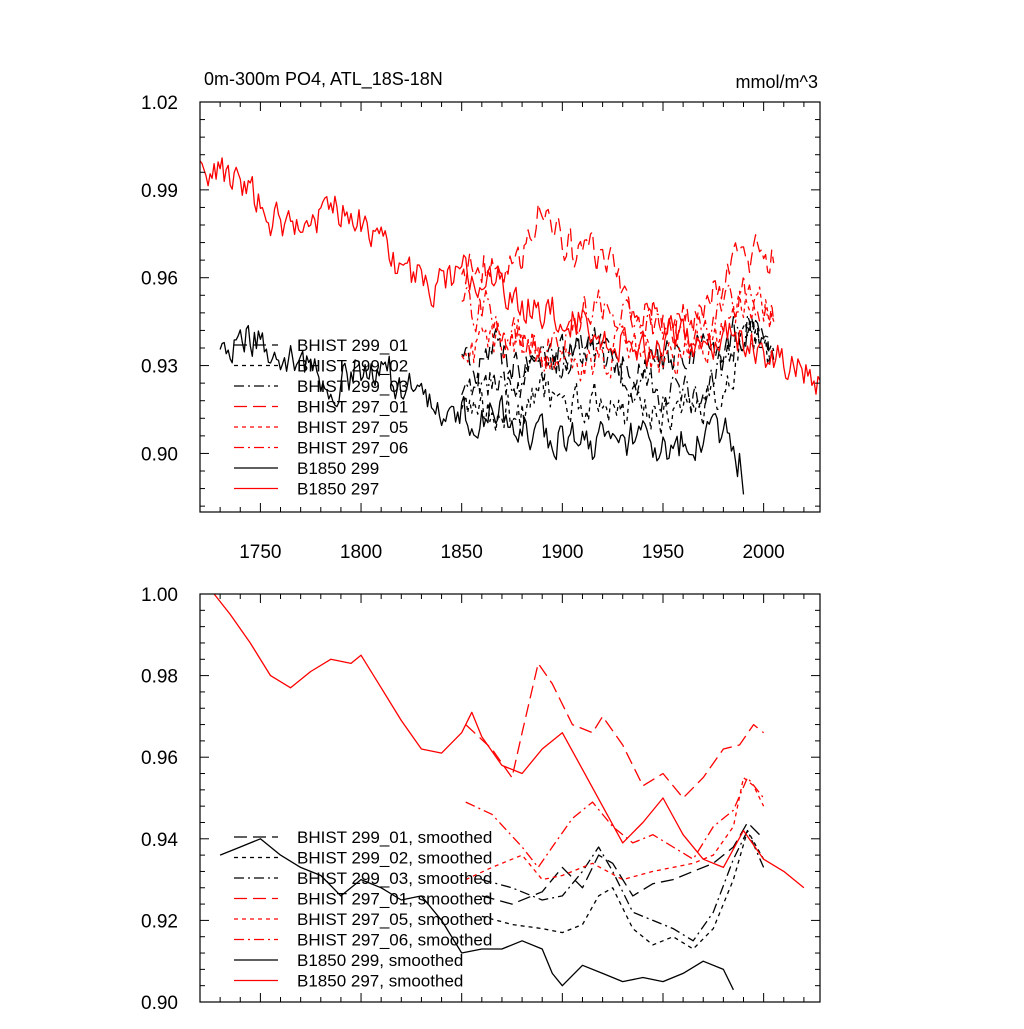  What do you see at coordinates (352, 366) in the screenshot?
I see `legend-label: BHIST 299_02` at bounding box center [352, 366].